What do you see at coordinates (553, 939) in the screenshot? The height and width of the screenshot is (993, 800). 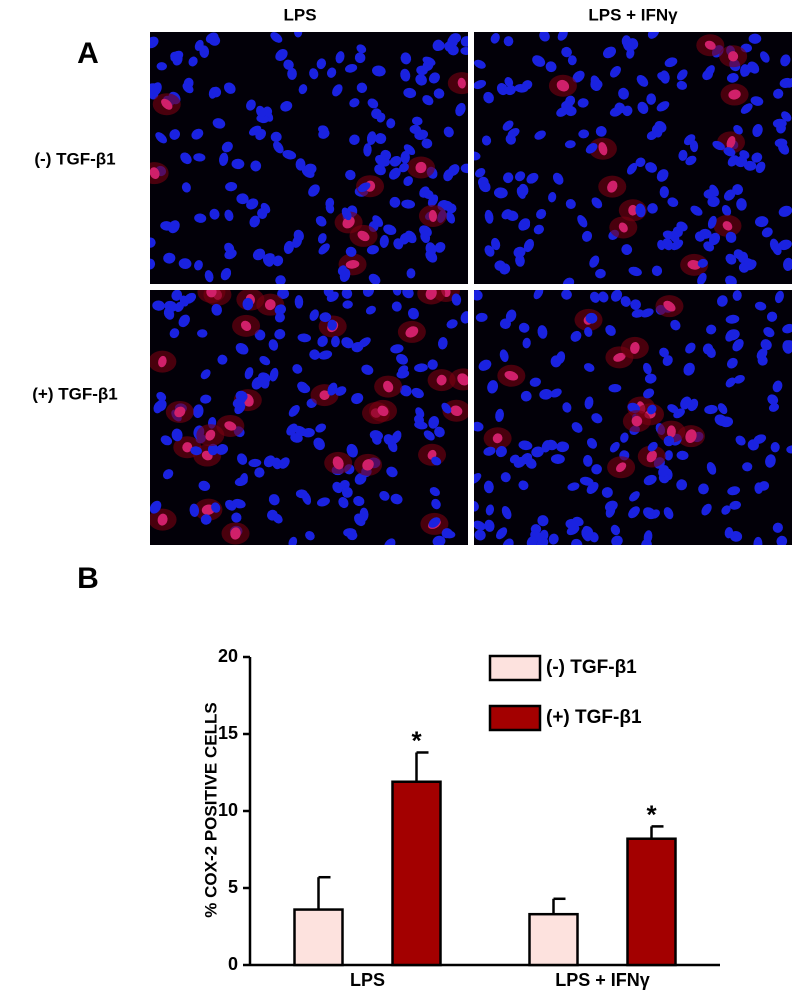 I see `bar` at bounding box center [553, 939].